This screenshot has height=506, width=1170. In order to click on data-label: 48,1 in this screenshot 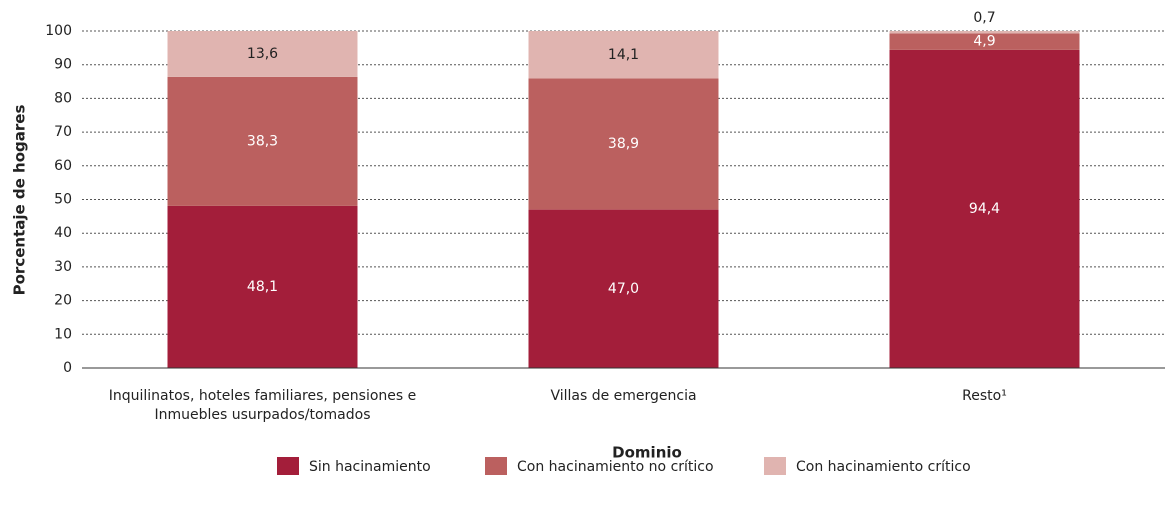, I will do `click(262, 287)`.